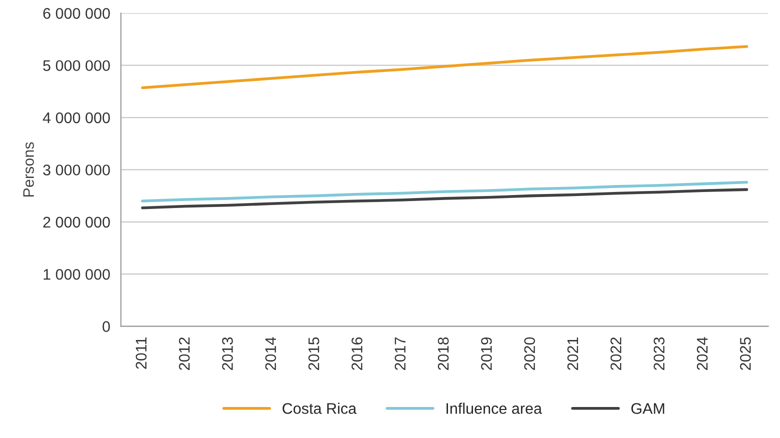  I want to click on x-tick-label: 2017, so click(400, 353).